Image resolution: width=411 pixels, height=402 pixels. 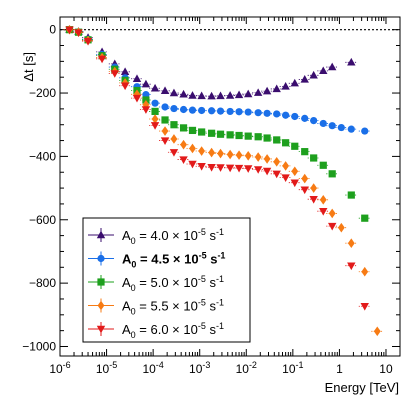 I want to click on x-tick-label: 10, so click(x=386, y=369).